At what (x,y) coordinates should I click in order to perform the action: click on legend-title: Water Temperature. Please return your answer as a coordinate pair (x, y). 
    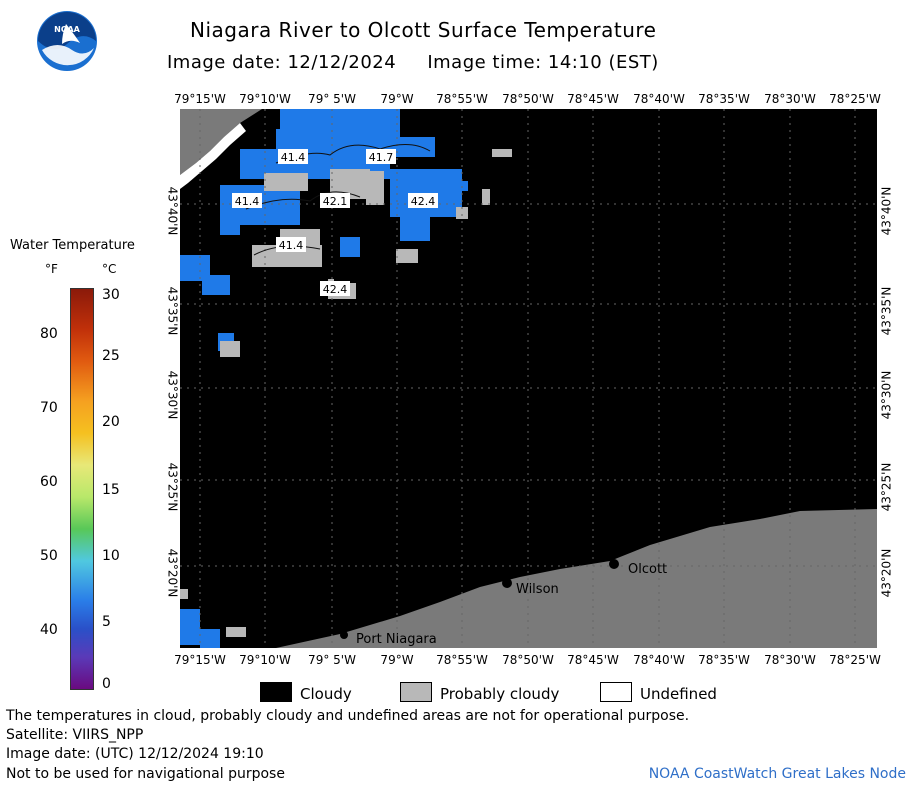
    Looking at the image, I should click on (72, 245).